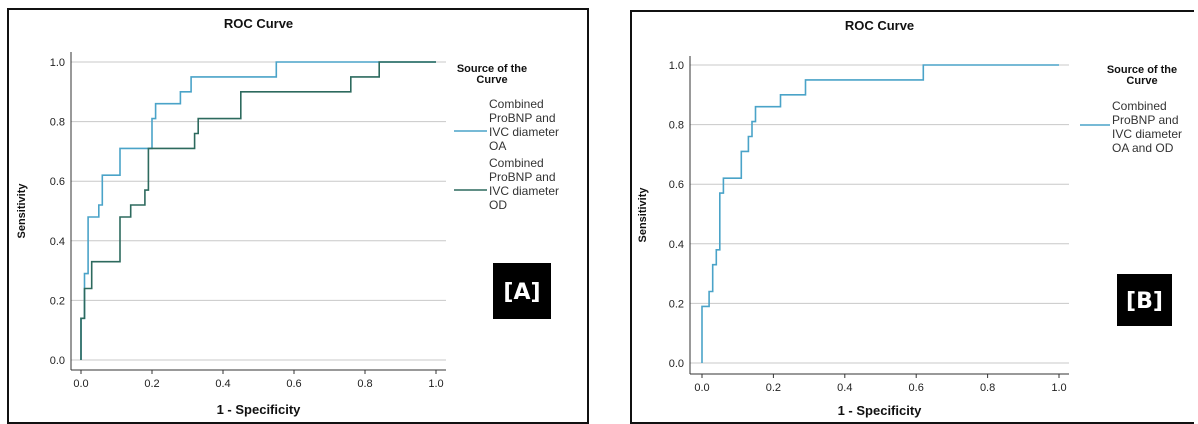 The height and width of the screenshot is (424, 1198). I want to click on panel-label-text: [A], so click(521, 292).